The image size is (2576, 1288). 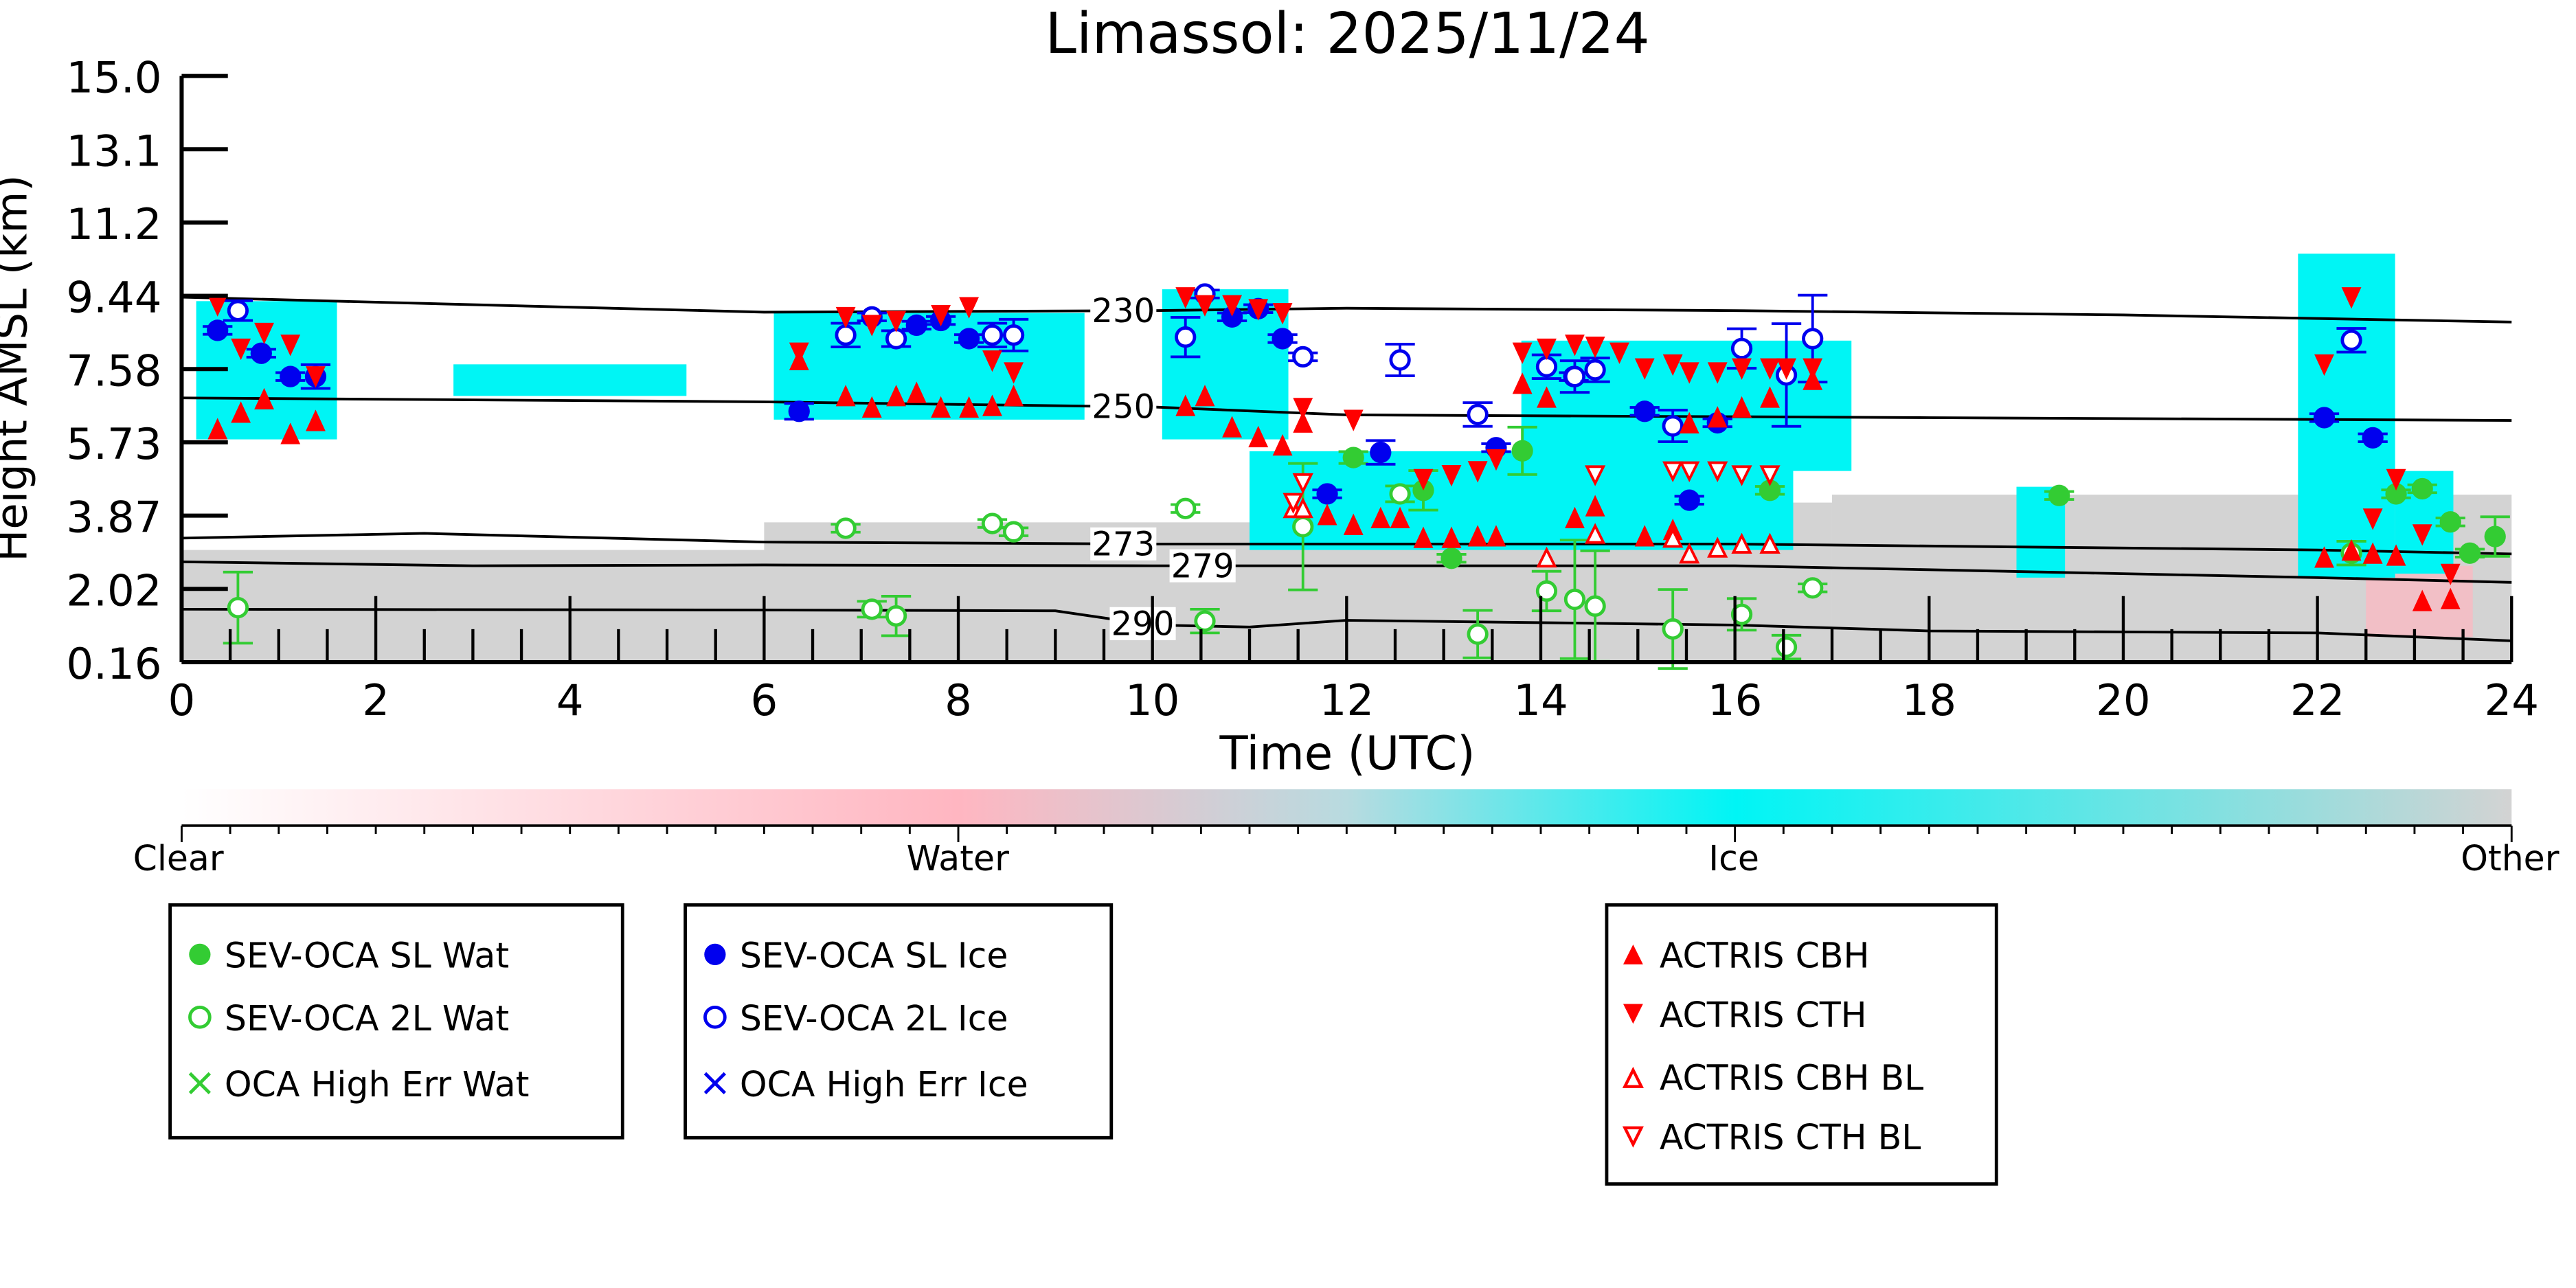 What do you see at coordinates (18, 367) in the screenshot?
I see `y-axis-label: Height AMSL (km)` at bounding box center [18, 367].